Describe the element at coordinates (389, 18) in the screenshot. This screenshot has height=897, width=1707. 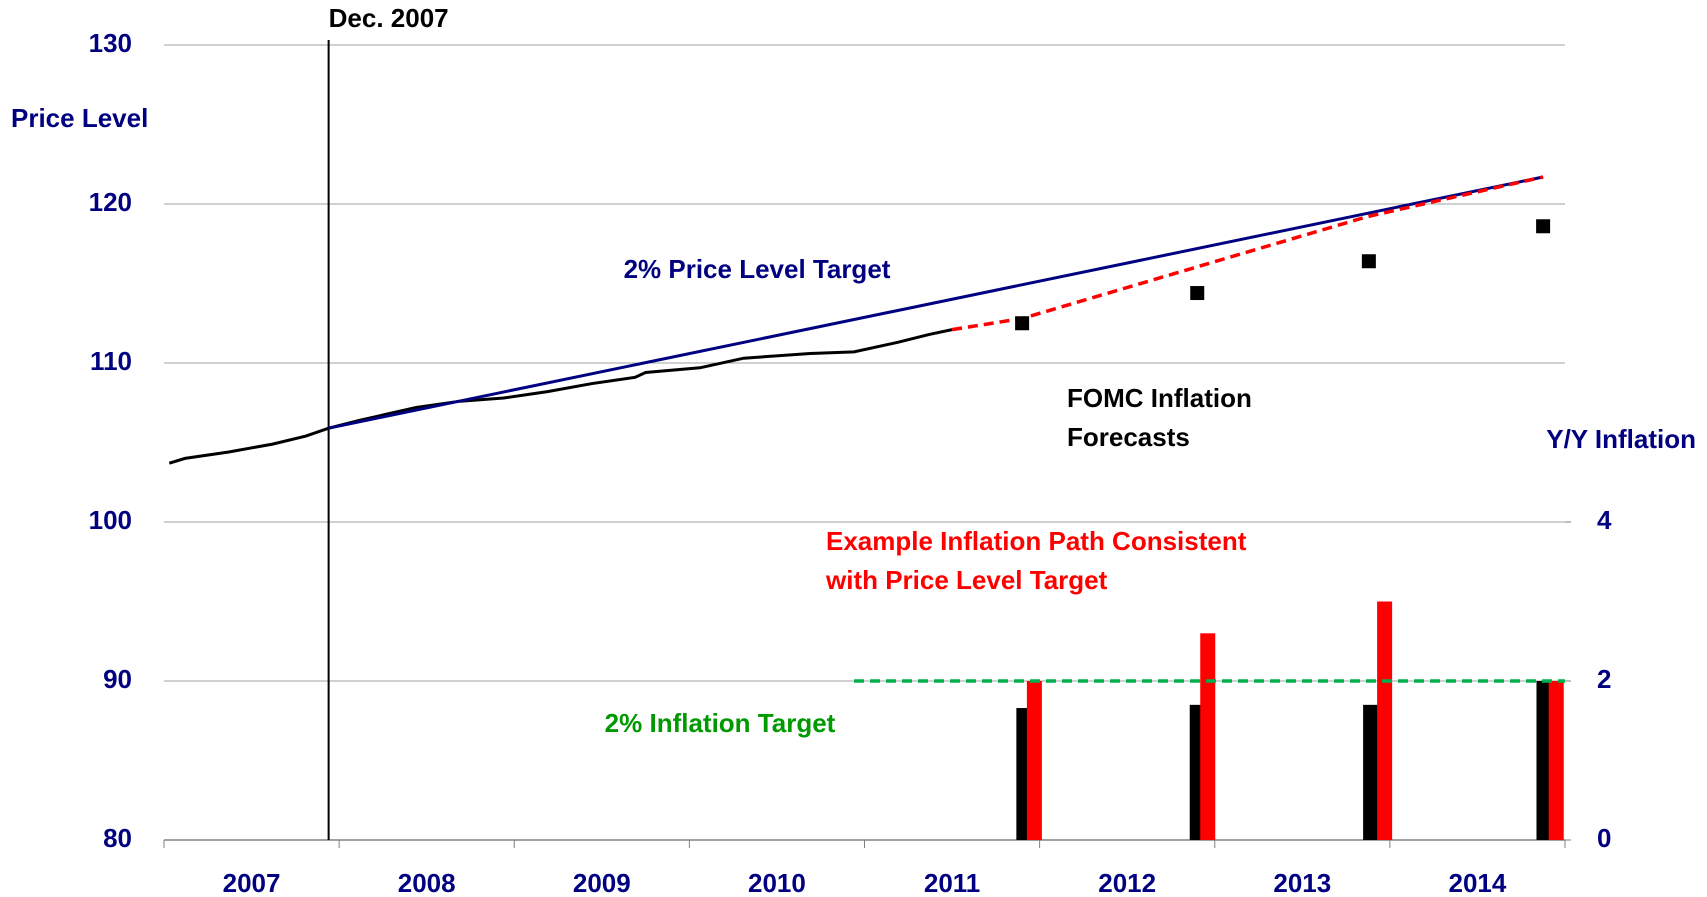
I see `reference-label: Dec. 2007` at that location.